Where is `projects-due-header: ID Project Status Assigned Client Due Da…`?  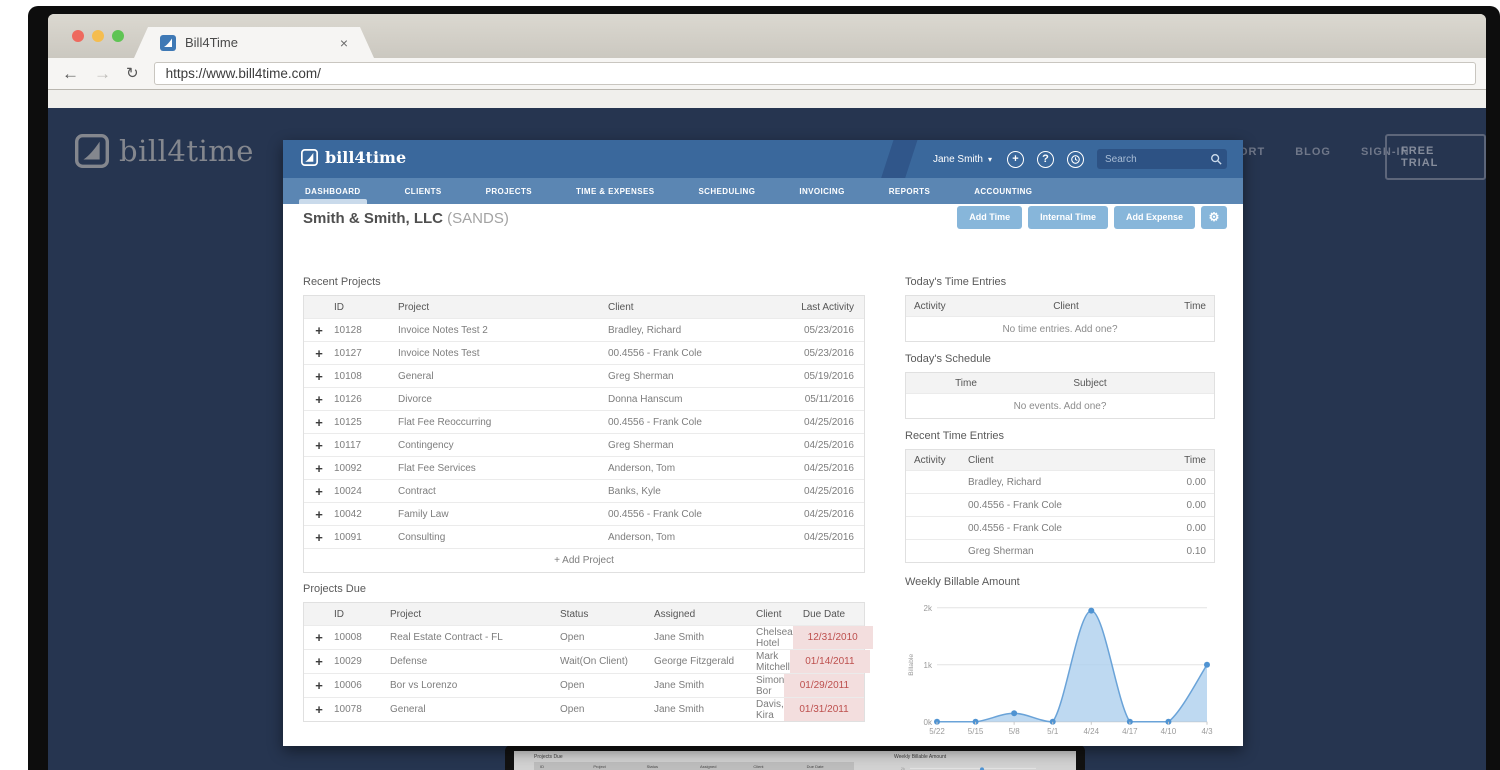 projects-due-header: ID Project Status Assigned Client Due Da… is located at coordinates (584, 614).